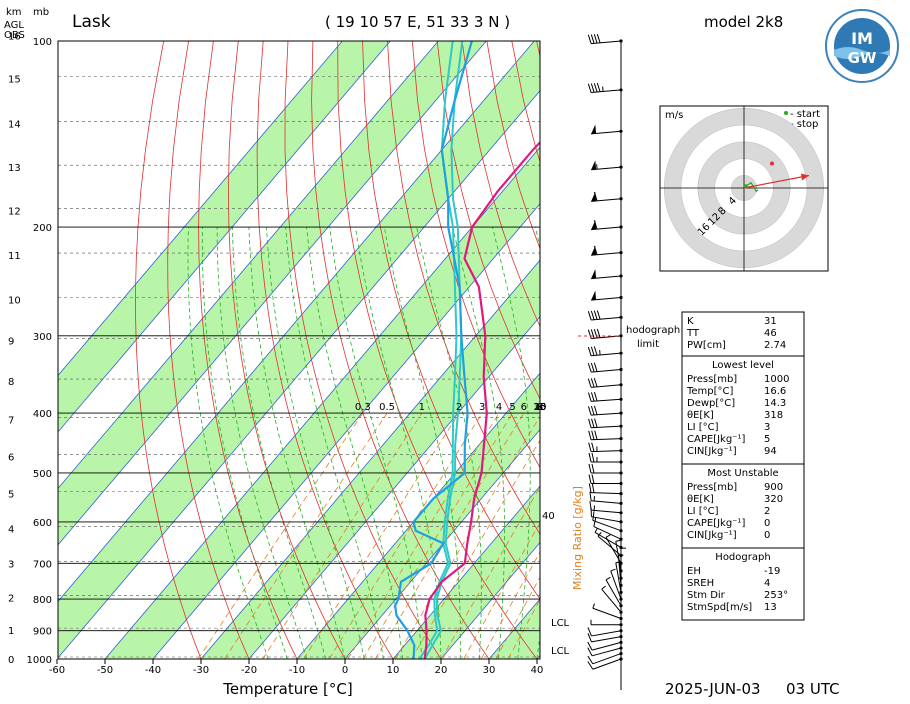 Image resolution: width=910 pixels, height=704 pixels. Describe the element at coordinates (287, 689) in the screenshot. I see `x-axis-label: Temperature [°C]` at that location.